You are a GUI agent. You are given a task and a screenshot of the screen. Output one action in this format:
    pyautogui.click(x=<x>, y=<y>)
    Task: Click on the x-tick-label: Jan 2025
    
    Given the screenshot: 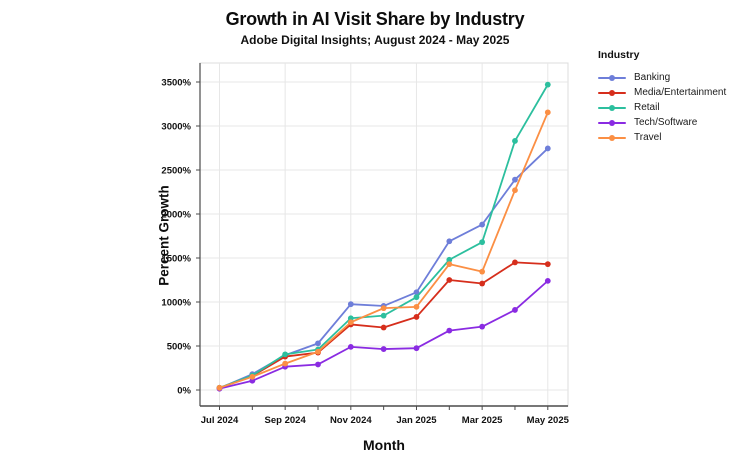 What is the action you would take?
    pyautogui.click(x=416, y=420)
    